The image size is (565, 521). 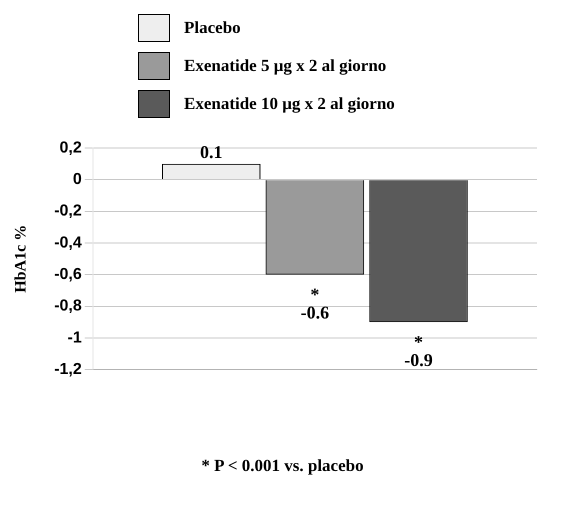 What do you see at coordinates (21, 258) in the screenshot?
I see `y-axis-title: HbA1c %` at bounding box center [21, 258].